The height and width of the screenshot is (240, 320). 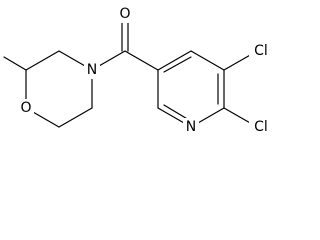 What do you see at coordinates (48, 89) in the screenshot?
I see `morpholine-ring` at bounding box center [48, 89].